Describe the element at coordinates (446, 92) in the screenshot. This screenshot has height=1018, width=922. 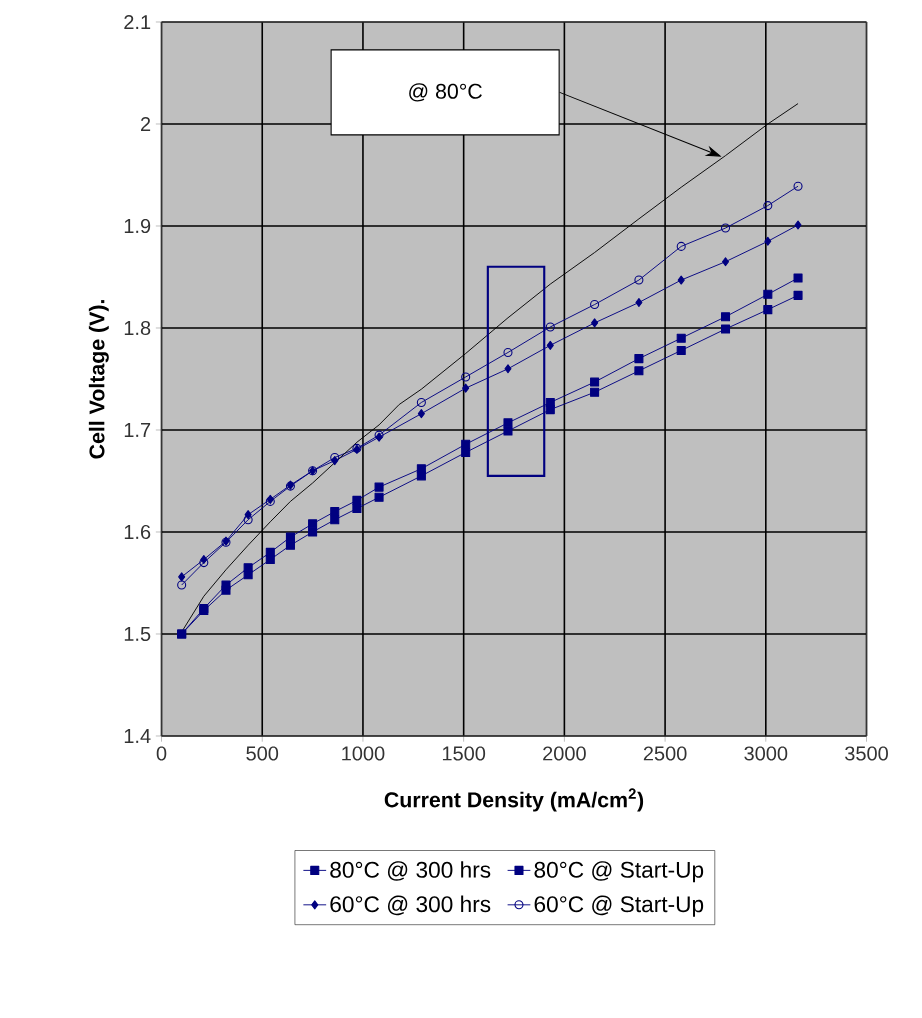
I see `annotation: @ 80°C` at that location.